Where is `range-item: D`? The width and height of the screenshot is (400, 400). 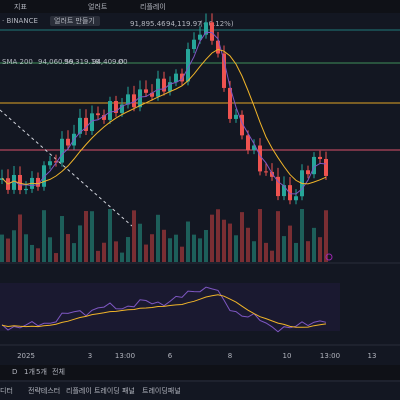
range-item: D is located at coordinates (14, 372).